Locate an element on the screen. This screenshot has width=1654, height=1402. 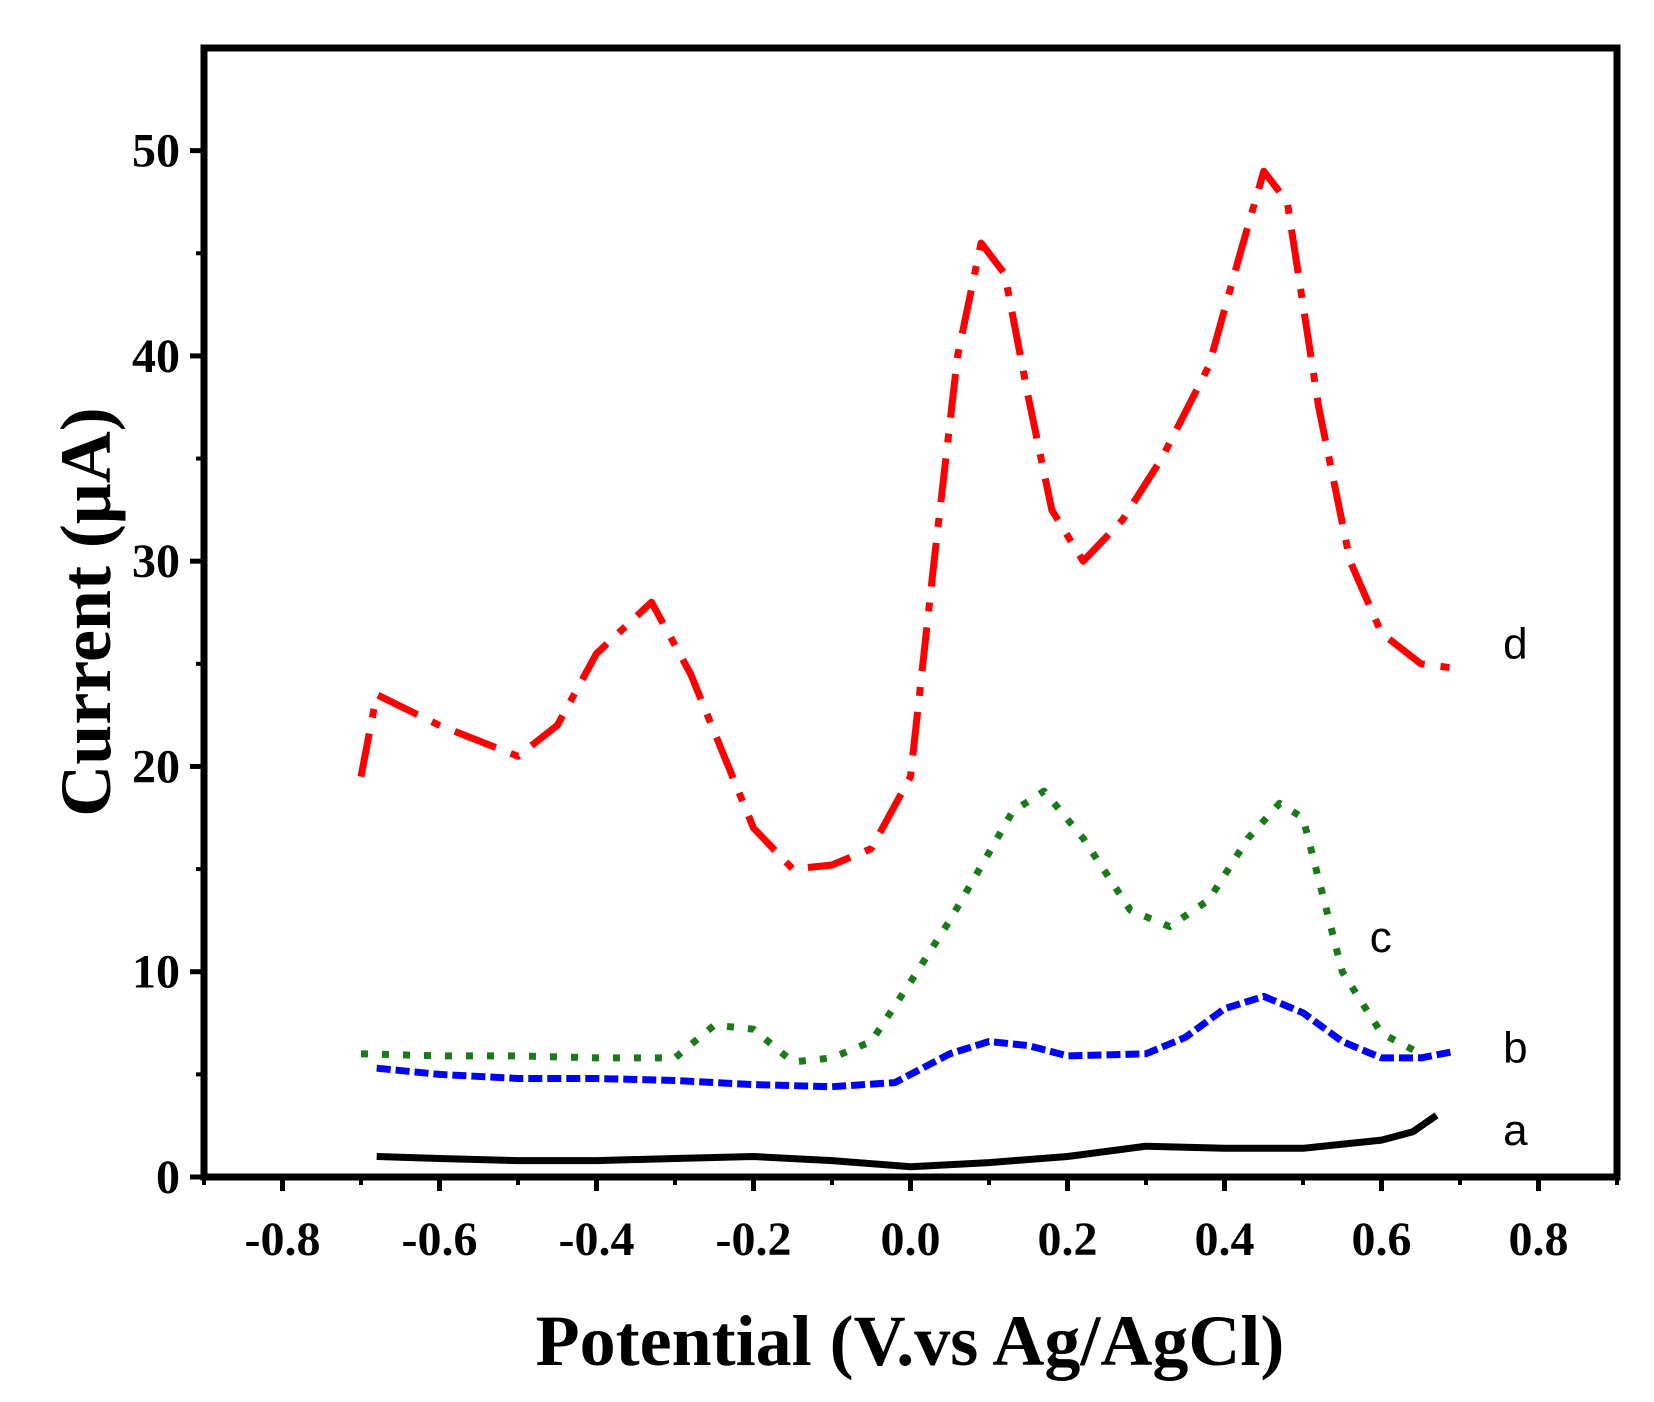
series-label-c: c is located at coordinates (1381, 937).